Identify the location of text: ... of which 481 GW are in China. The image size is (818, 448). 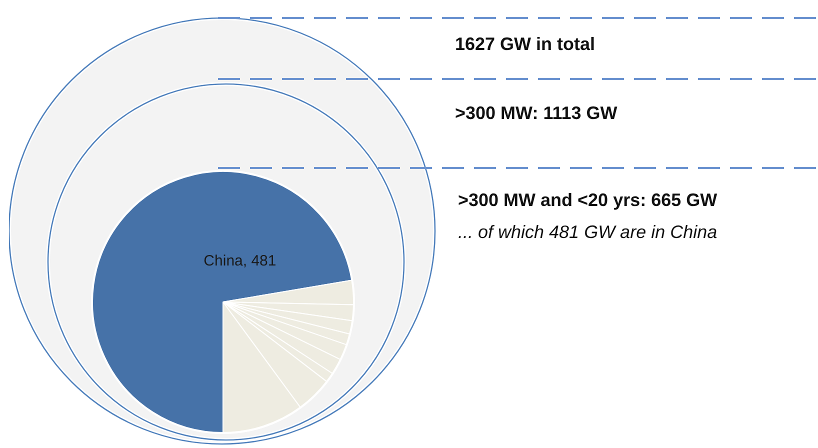
(588, 232).